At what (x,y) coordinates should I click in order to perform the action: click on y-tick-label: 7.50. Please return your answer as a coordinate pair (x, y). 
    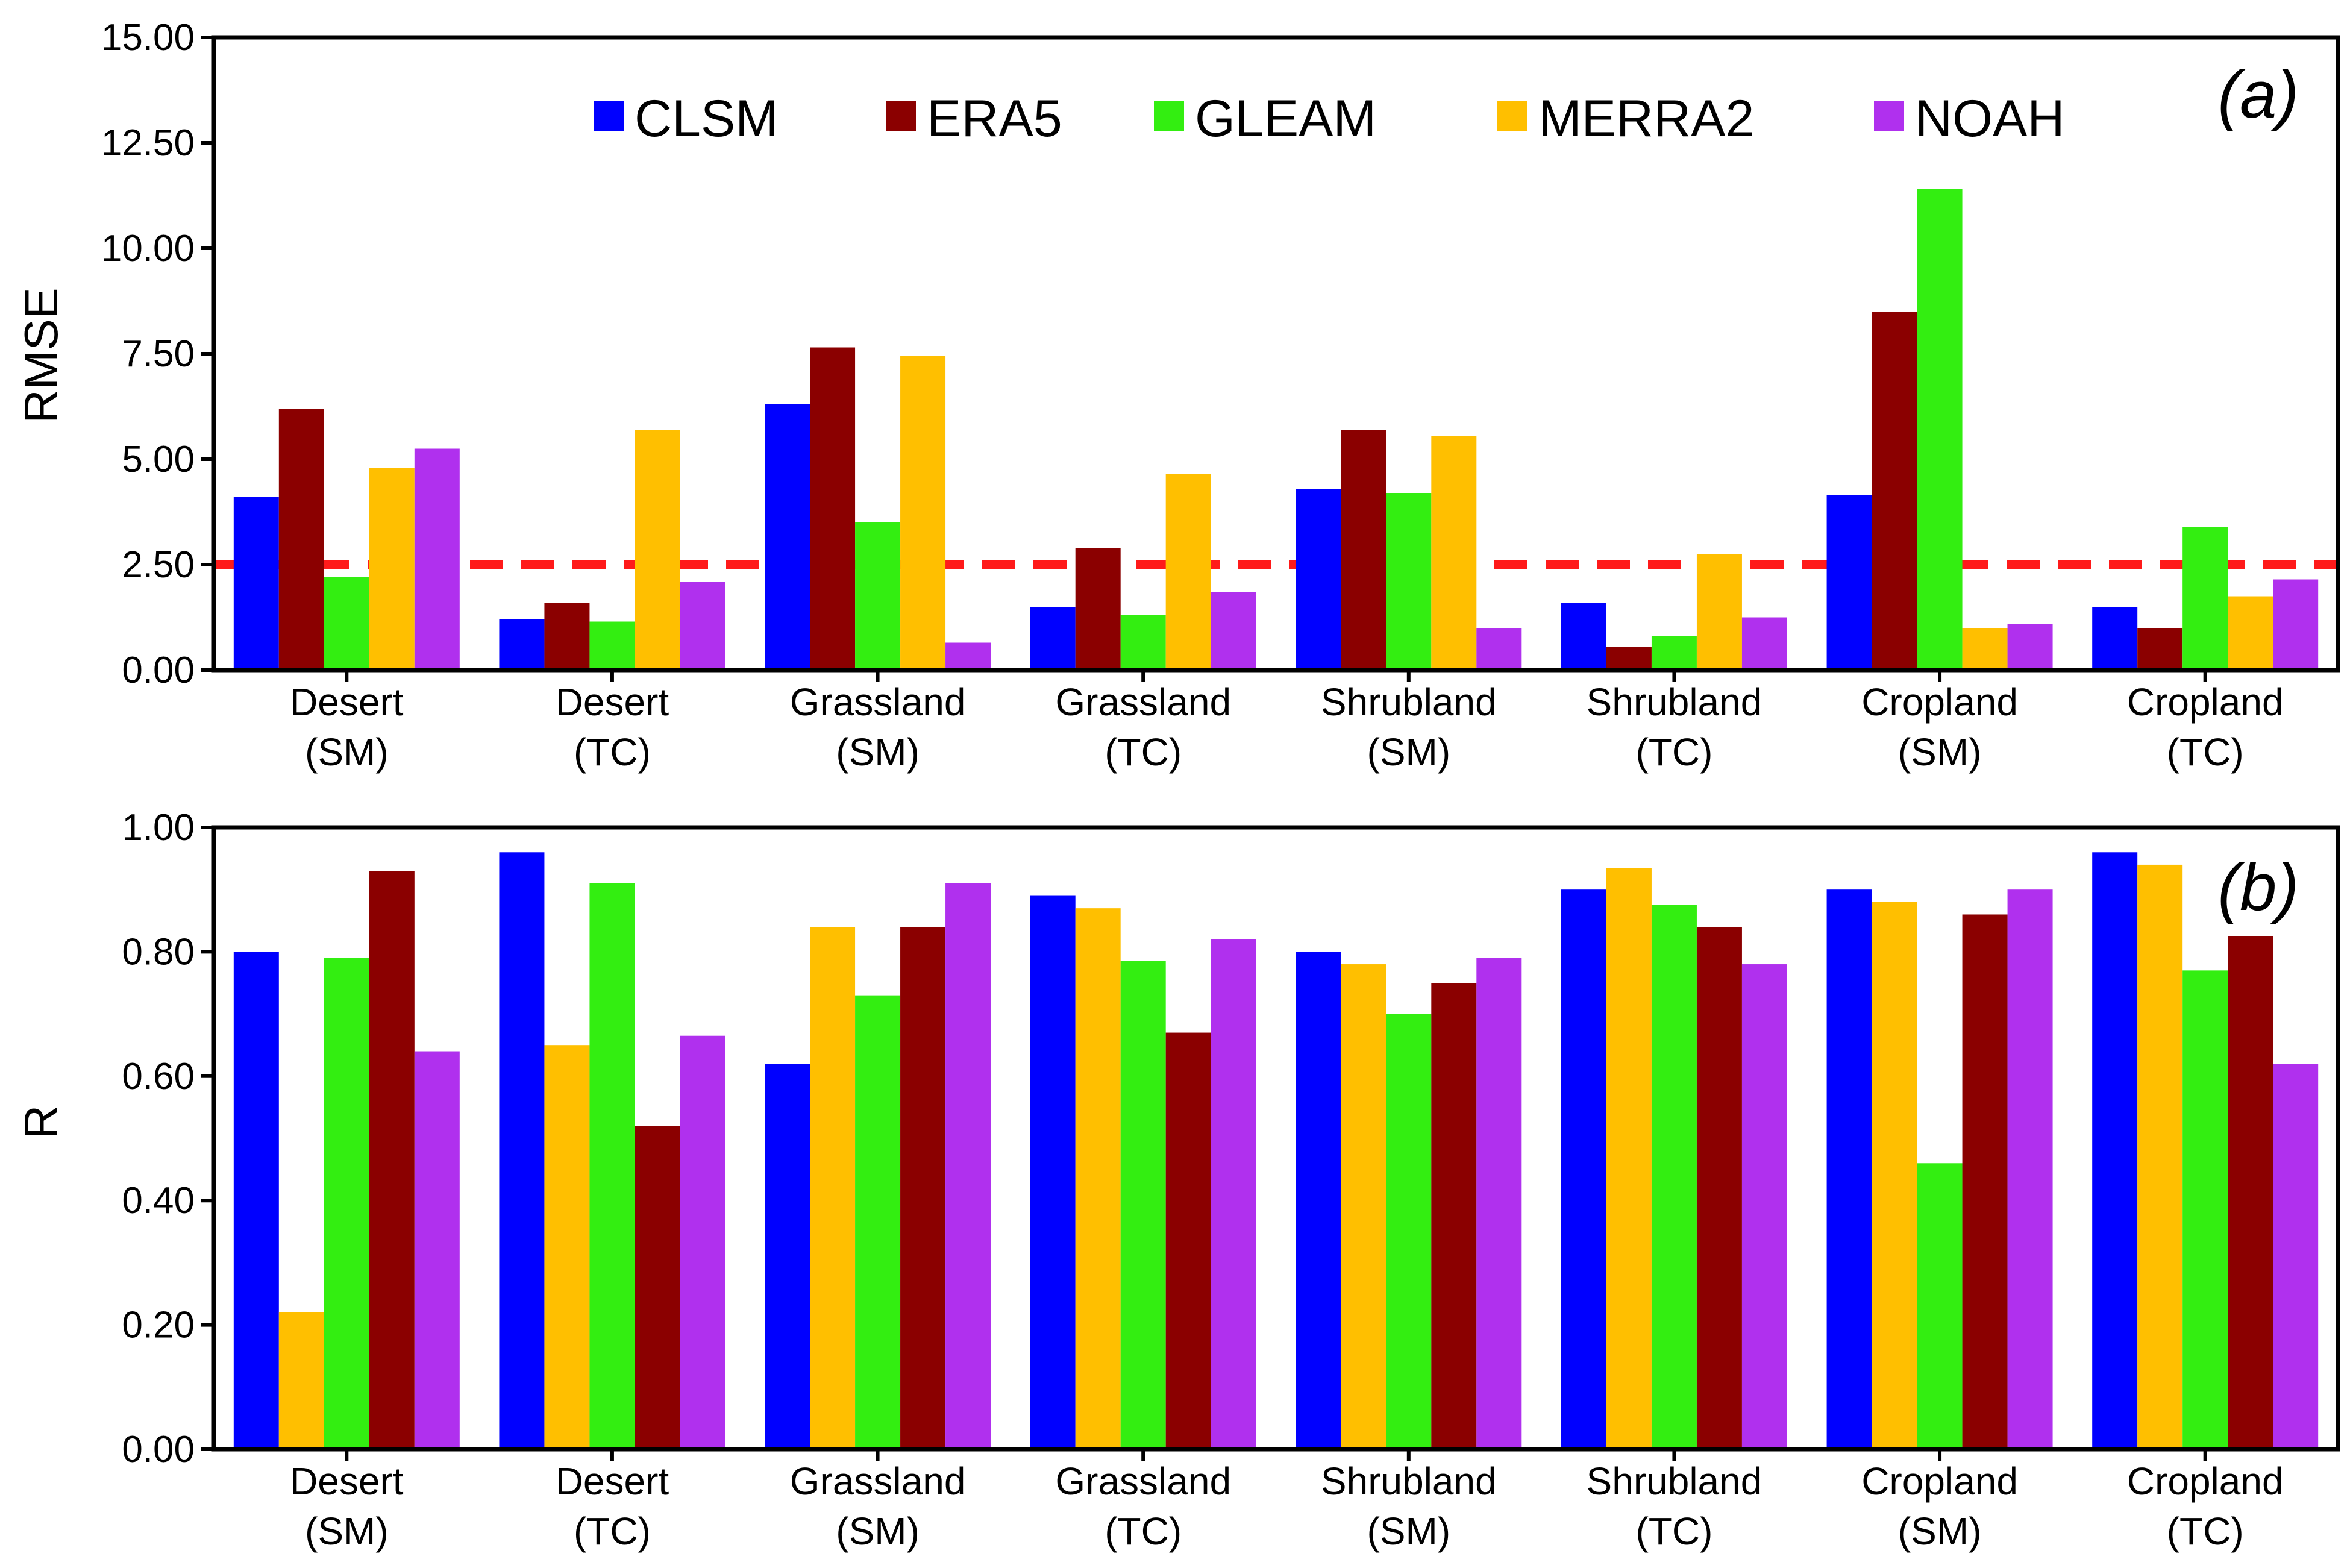
    Looking at the image, I should click on (158, 354).